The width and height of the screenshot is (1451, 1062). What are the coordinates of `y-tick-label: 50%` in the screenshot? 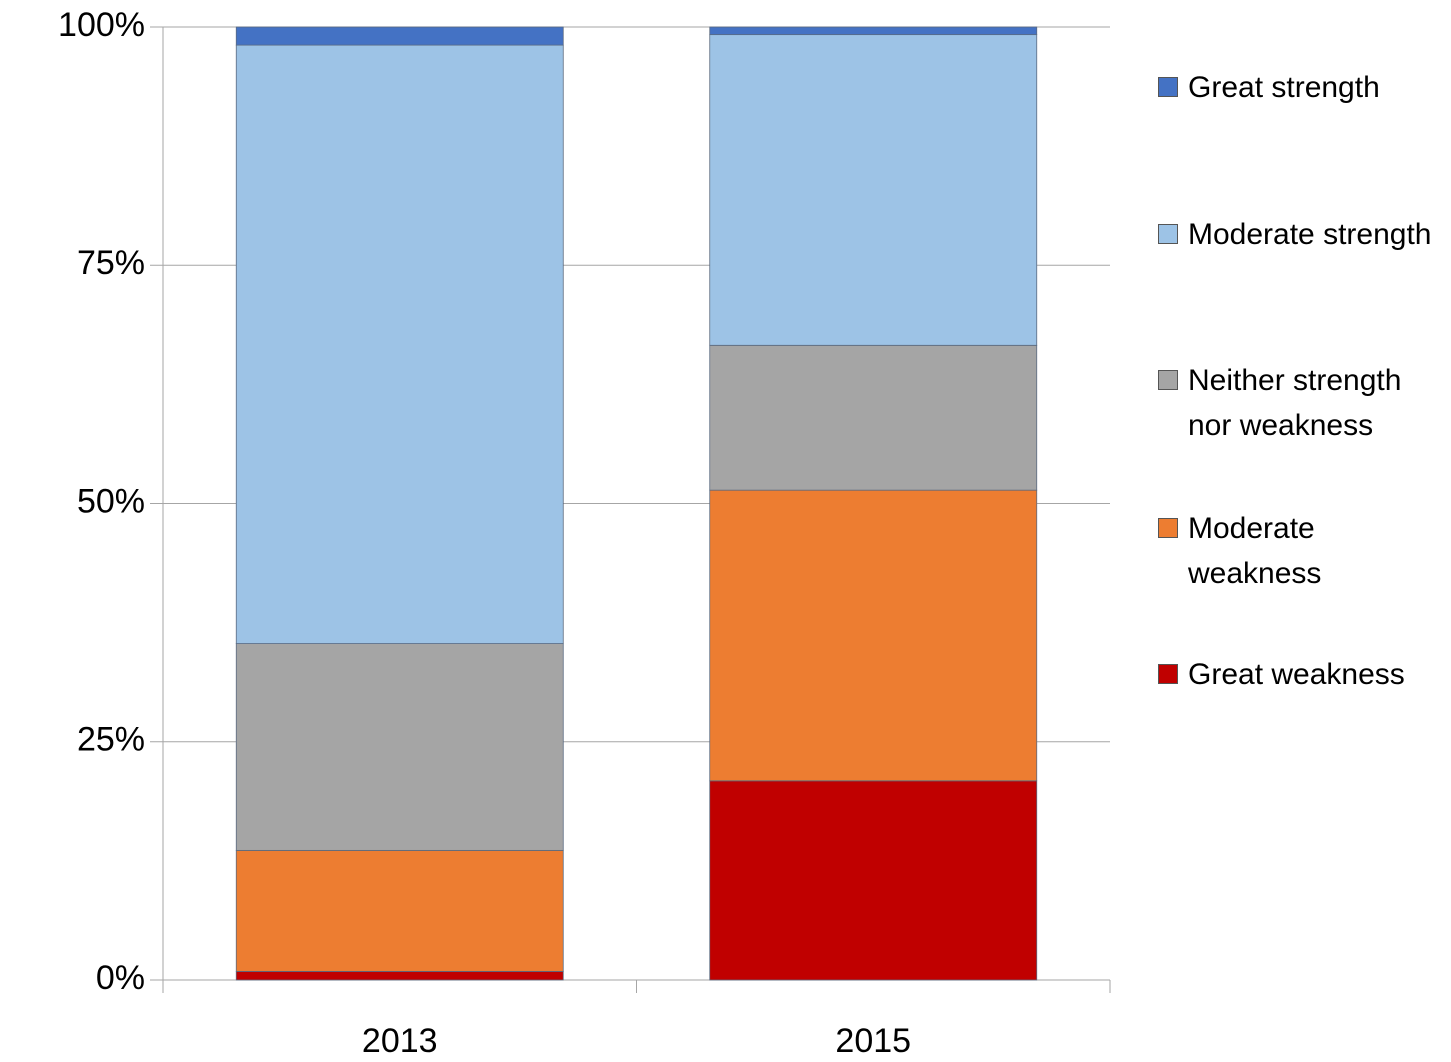 It's located at (111, 501).